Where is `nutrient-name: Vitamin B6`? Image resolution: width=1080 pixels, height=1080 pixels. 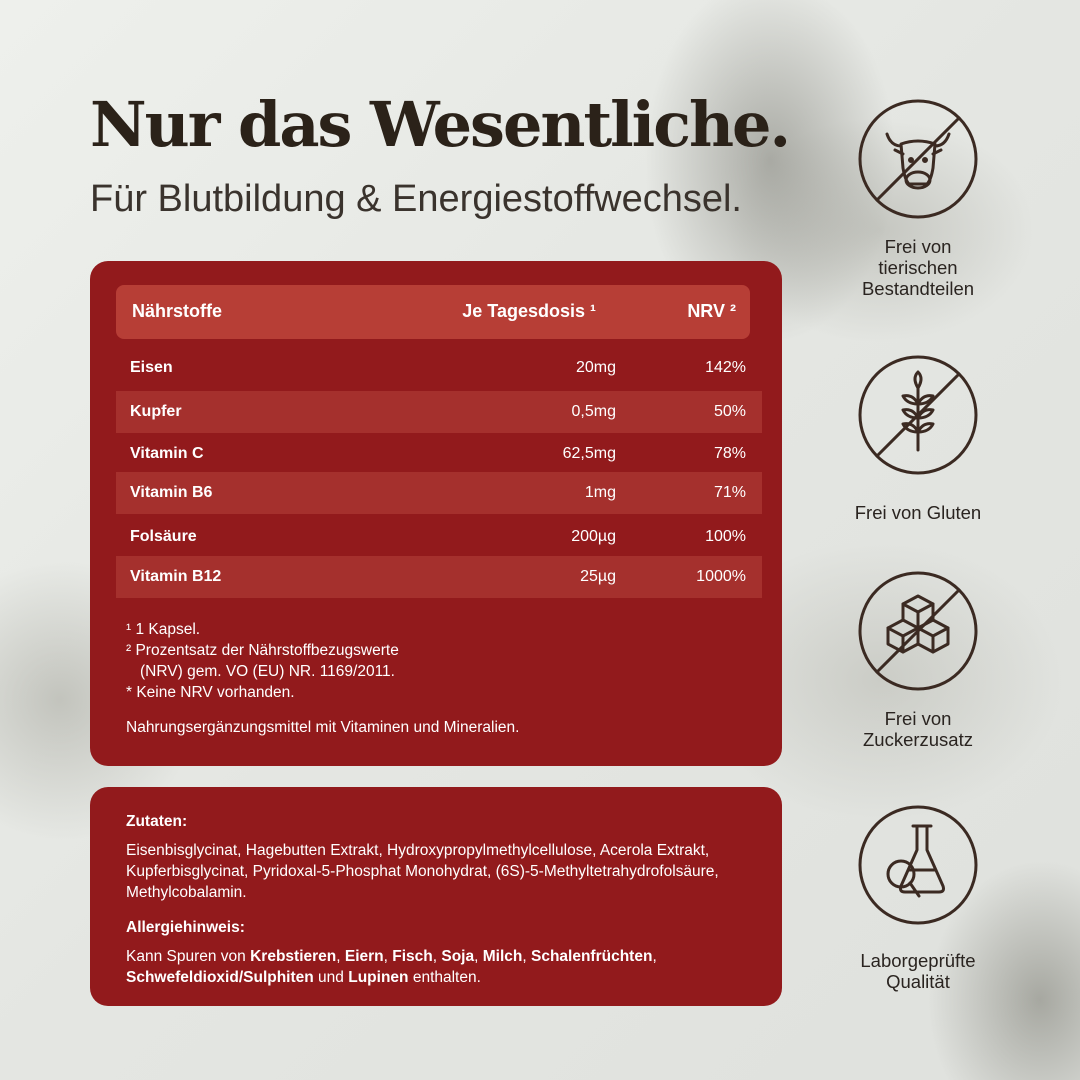
nutrient-name: Vitamin B6 is located at coordinates (171, 492).